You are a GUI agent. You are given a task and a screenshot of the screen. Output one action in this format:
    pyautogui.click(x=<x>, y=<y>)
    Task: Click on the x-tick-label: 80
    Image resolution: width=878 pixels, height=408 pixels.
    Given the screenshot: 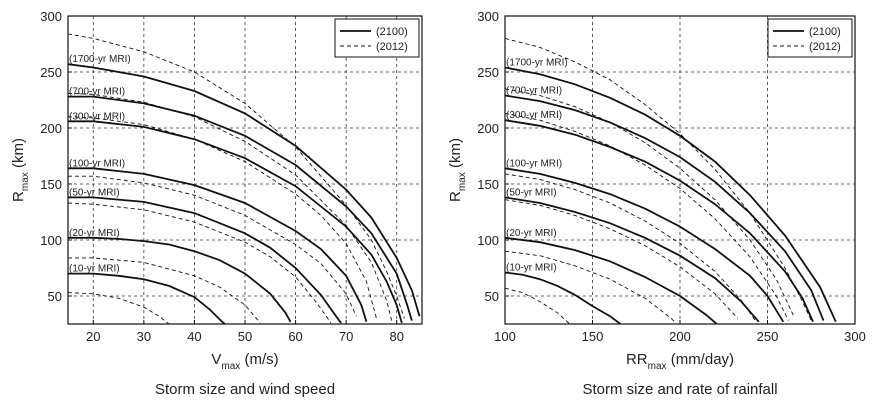 What is the action you would take?
    pyautogui.click(x=396, y=336)
    